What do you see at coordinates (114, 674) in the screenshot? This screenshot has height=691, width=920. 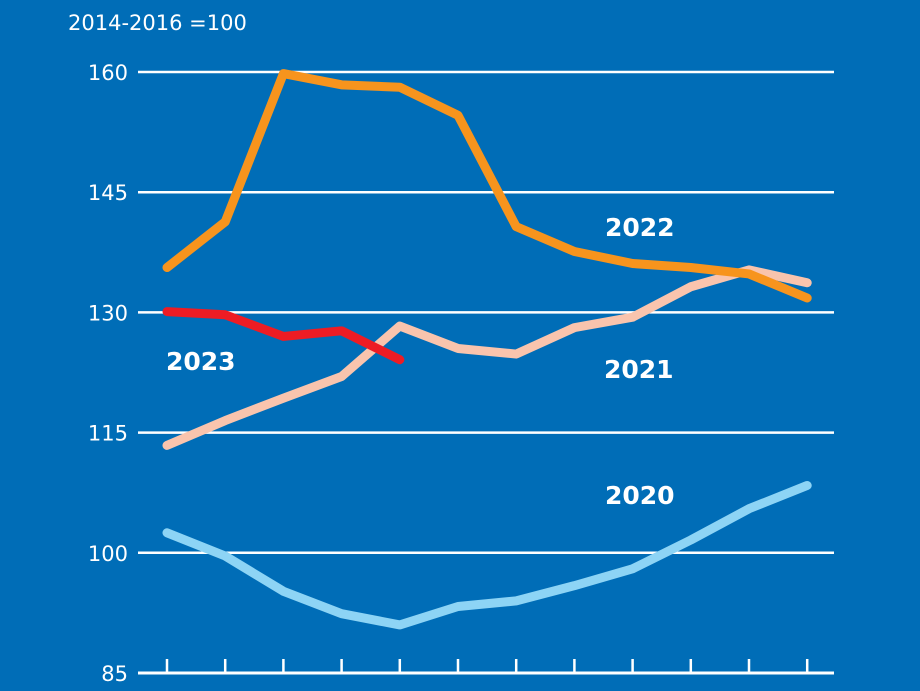 I see `y-tick-label: 85` at bounding box center [114, 674].